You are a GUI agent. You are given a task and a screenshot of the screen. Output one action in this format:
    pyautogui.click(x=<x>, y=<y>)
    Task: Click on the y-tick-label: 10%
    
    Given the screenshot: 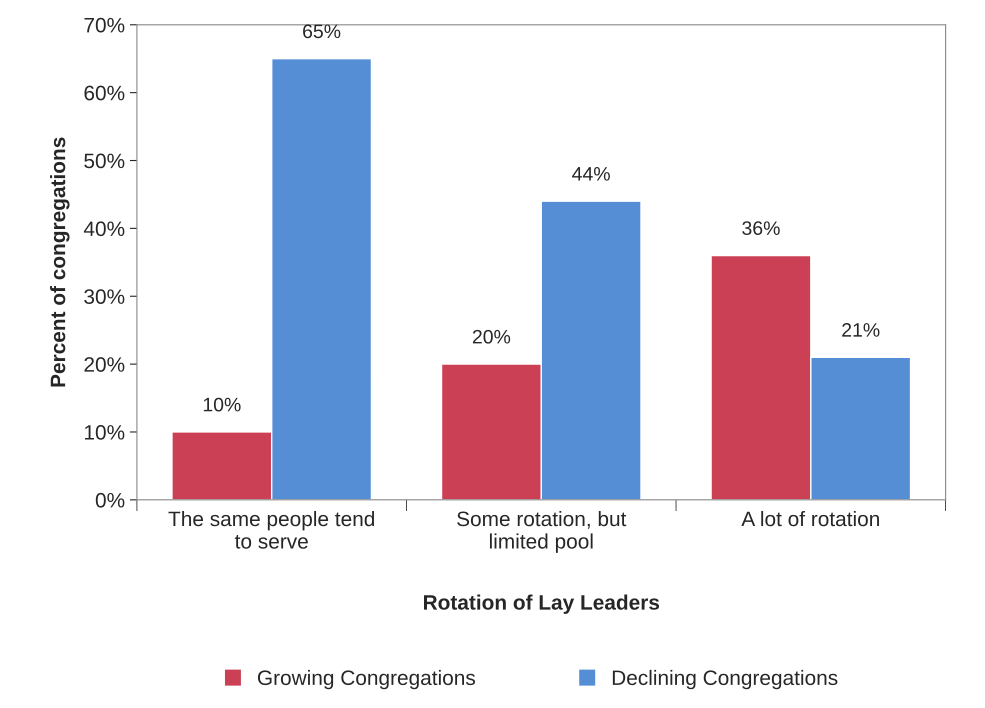 What is the action you would take?
    pyautogui.click(x=104, y=432)
    